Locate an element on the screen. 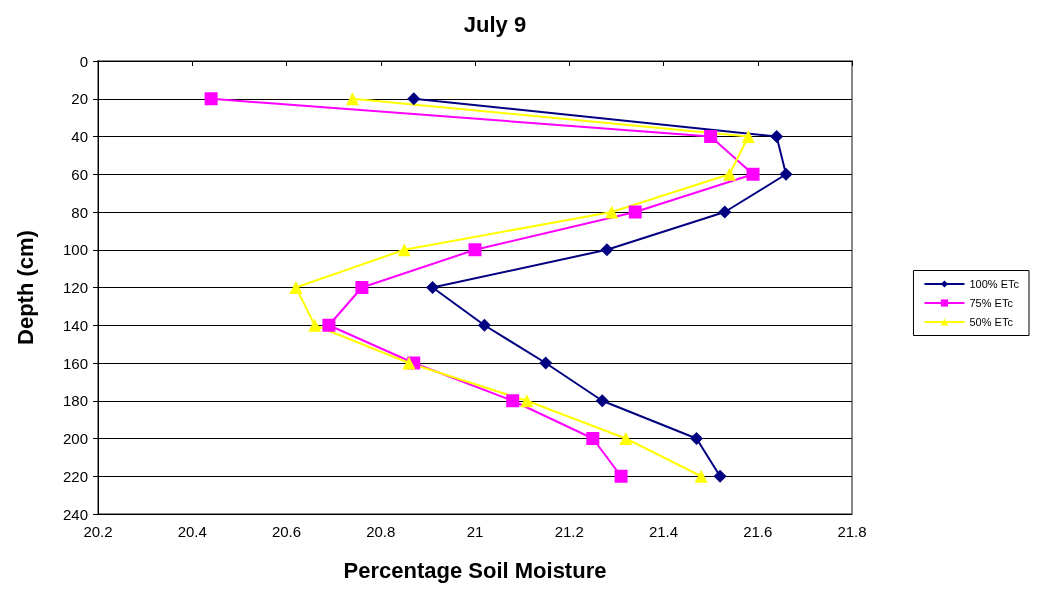  x-tick-label: 20.4 is located at coordinates (192, 531).